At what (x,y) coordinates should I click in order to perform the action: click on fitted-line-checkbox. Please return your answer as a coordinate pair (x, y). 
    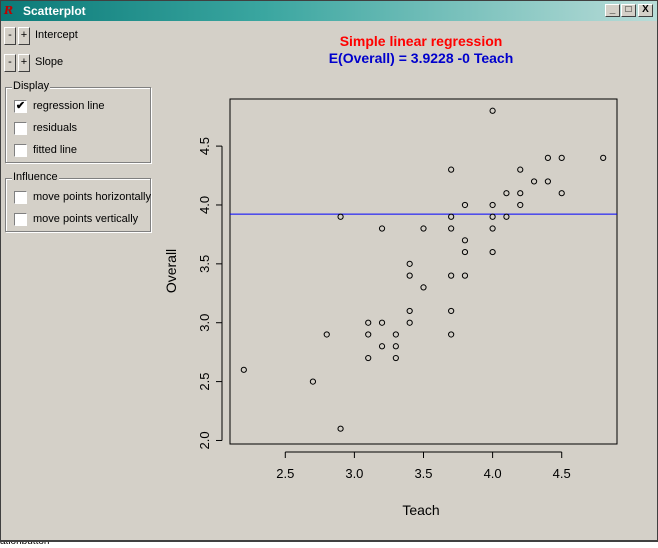
    Looking at the image, I should click on (20, 150).